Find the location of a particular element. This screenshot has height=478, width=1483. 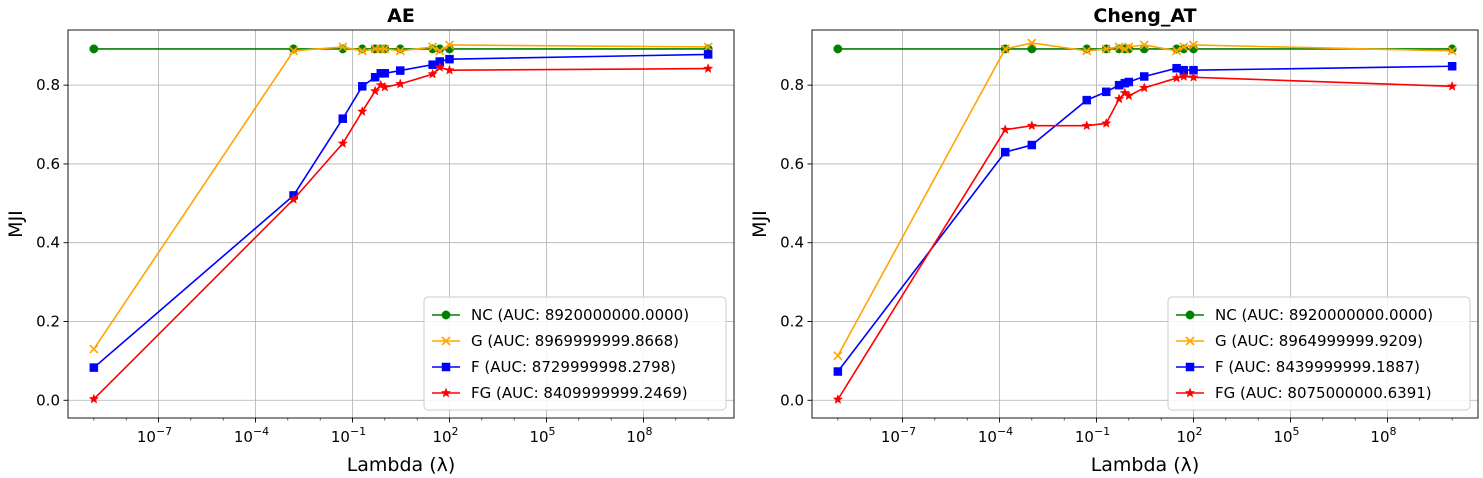

legend-item: G (AUC: 8964999999.9209) is located at coordinates (1299, 341).